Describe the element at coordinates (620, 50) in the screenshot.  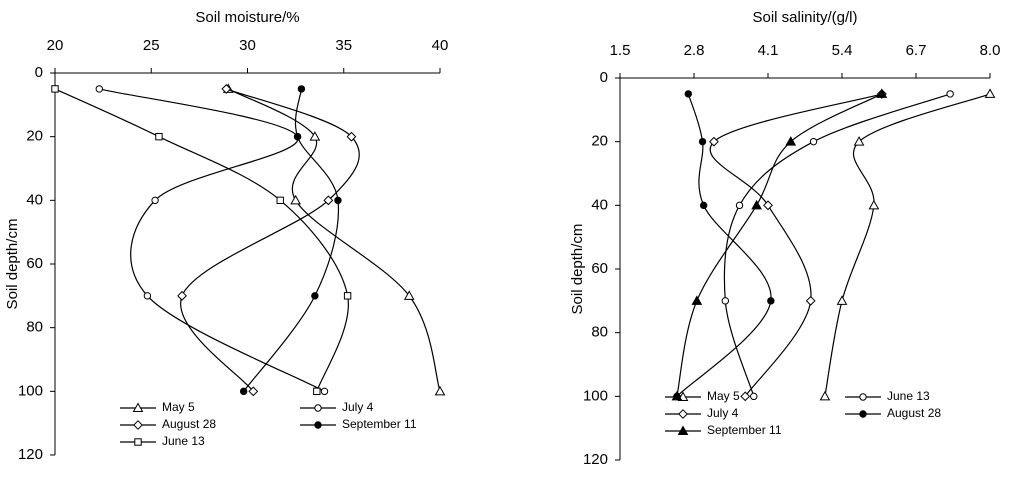
I see `x-tick-label: 1.5` at that location.